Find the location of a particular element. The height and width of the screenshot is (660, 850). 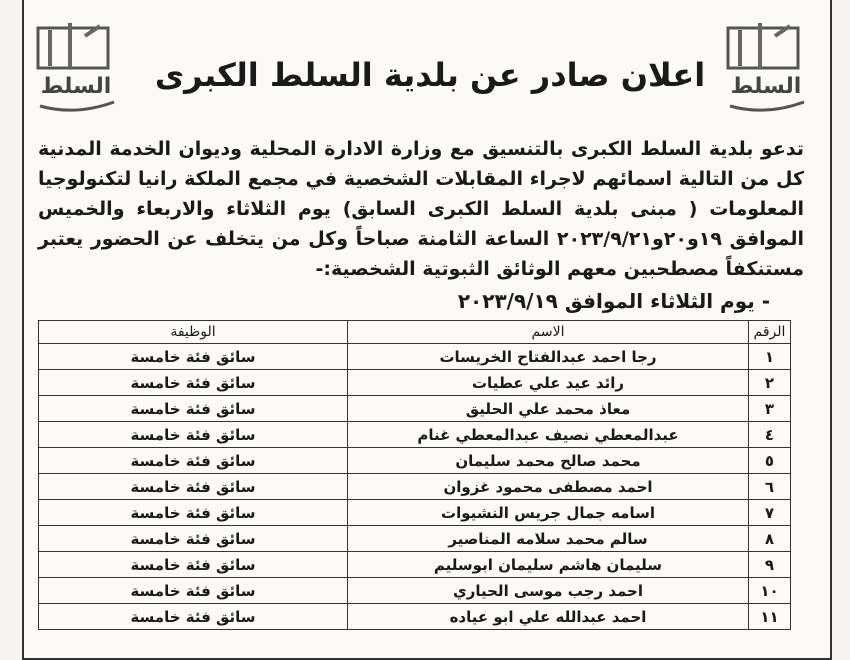

cell-name: معاذ محمد علي الحليق is located at coordinates (548, 408).